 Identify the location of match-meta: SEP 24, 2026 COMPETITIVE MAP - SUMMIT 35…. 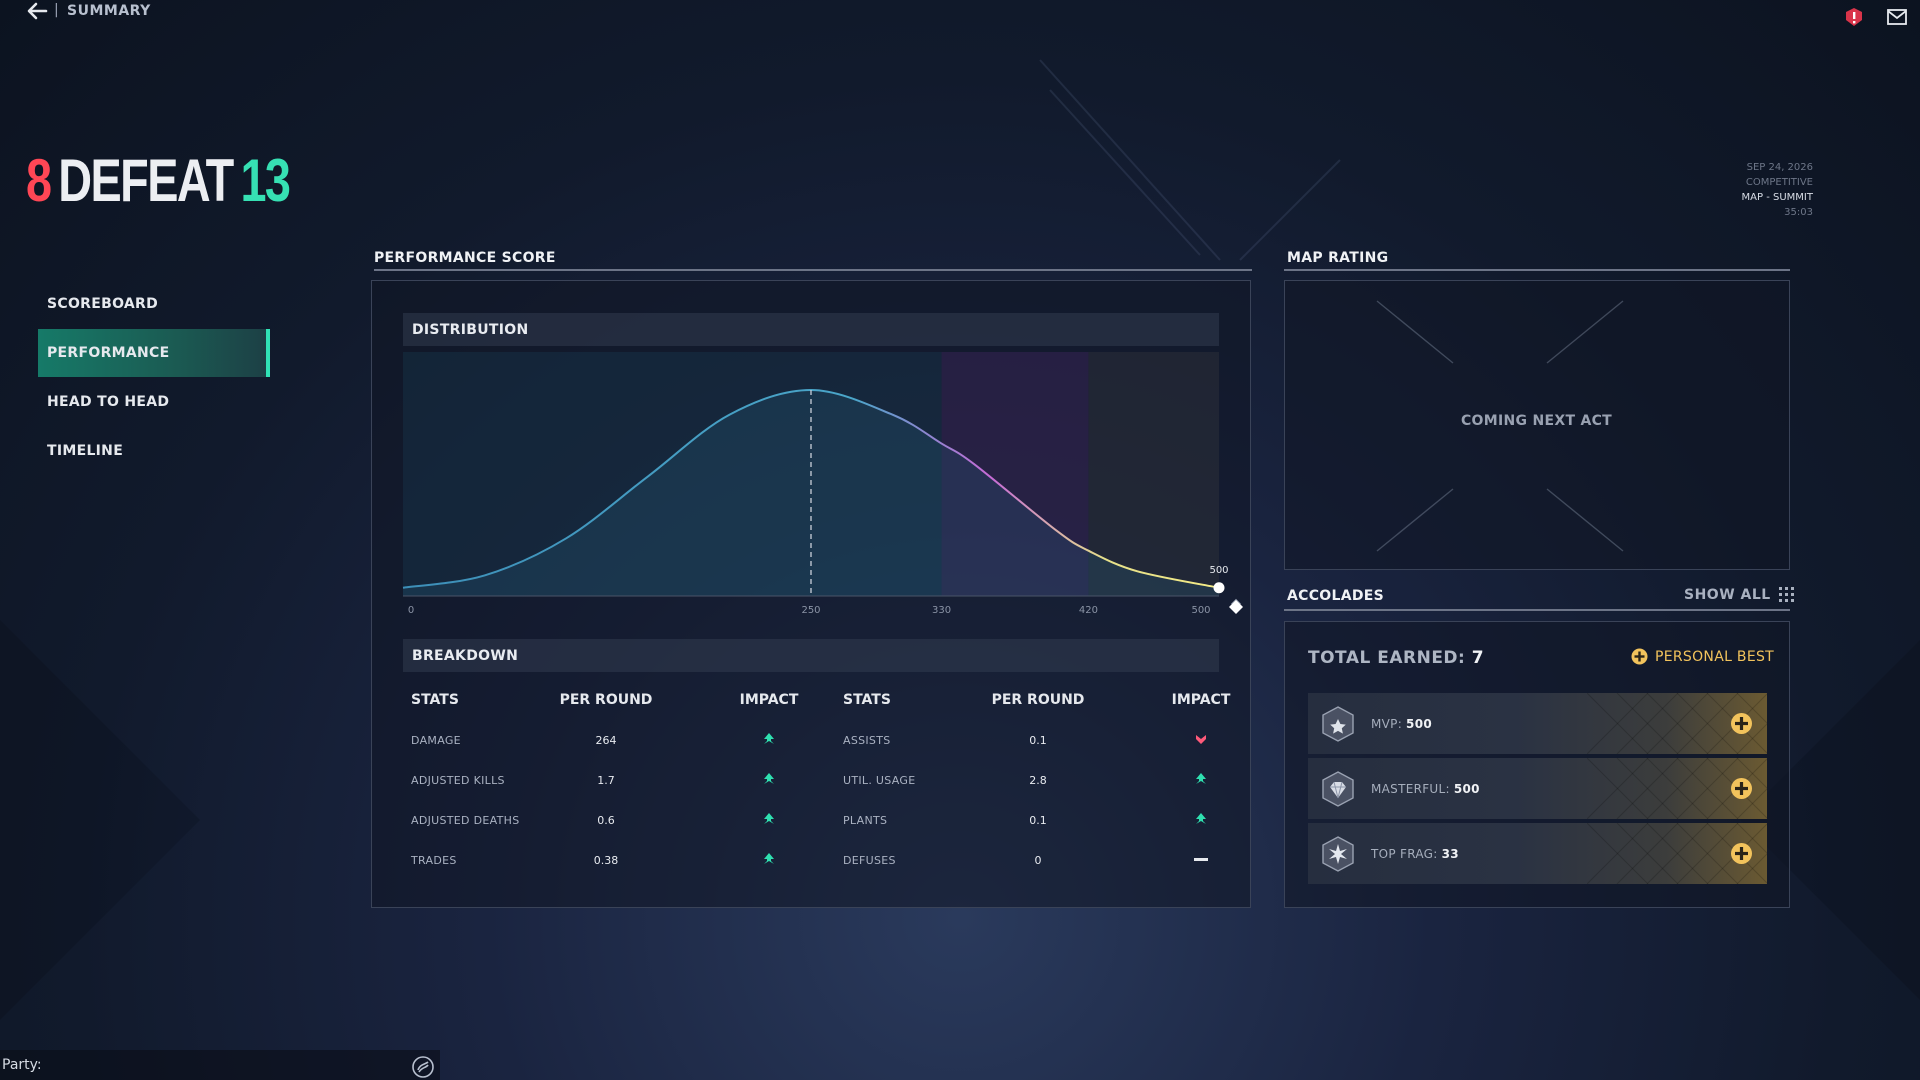
(1777, 190).